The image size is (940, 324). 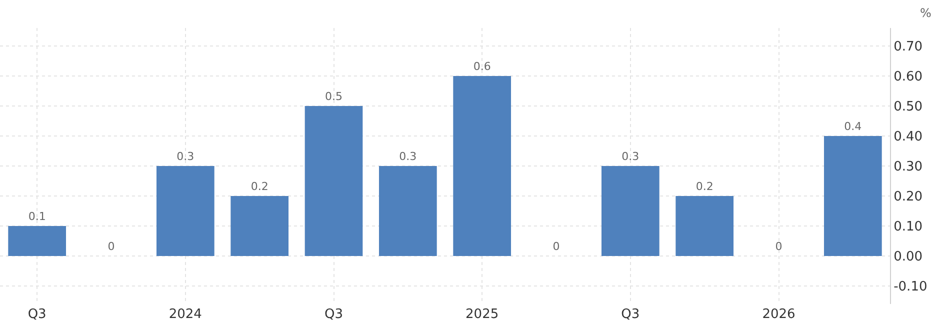 What do you see at coordinates (482, 66) in the screenshot?
I see `data-label: 0.6` at bounding box center [482, 66].